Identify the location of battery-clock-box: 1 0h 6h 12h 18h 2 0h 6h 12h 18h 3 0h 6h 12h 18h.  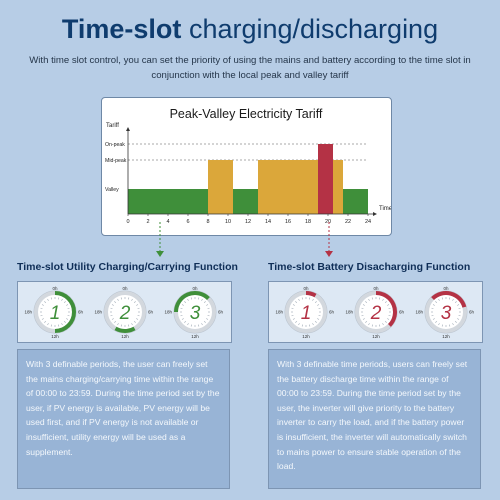
(375, 312).